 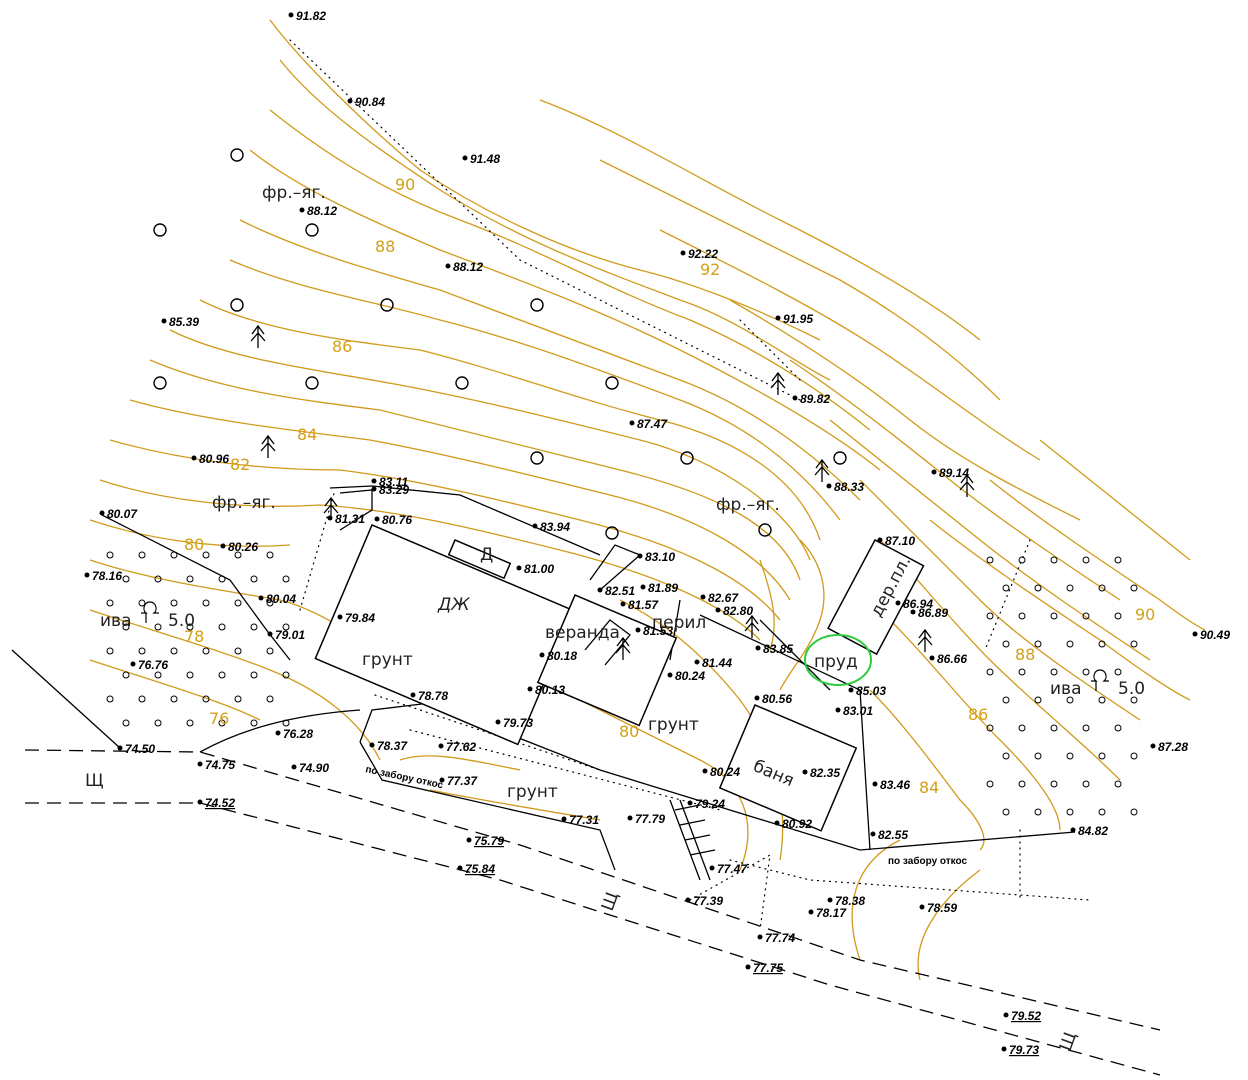 I want to click on elevation-label: 82.35, so click(x=825, y=773).